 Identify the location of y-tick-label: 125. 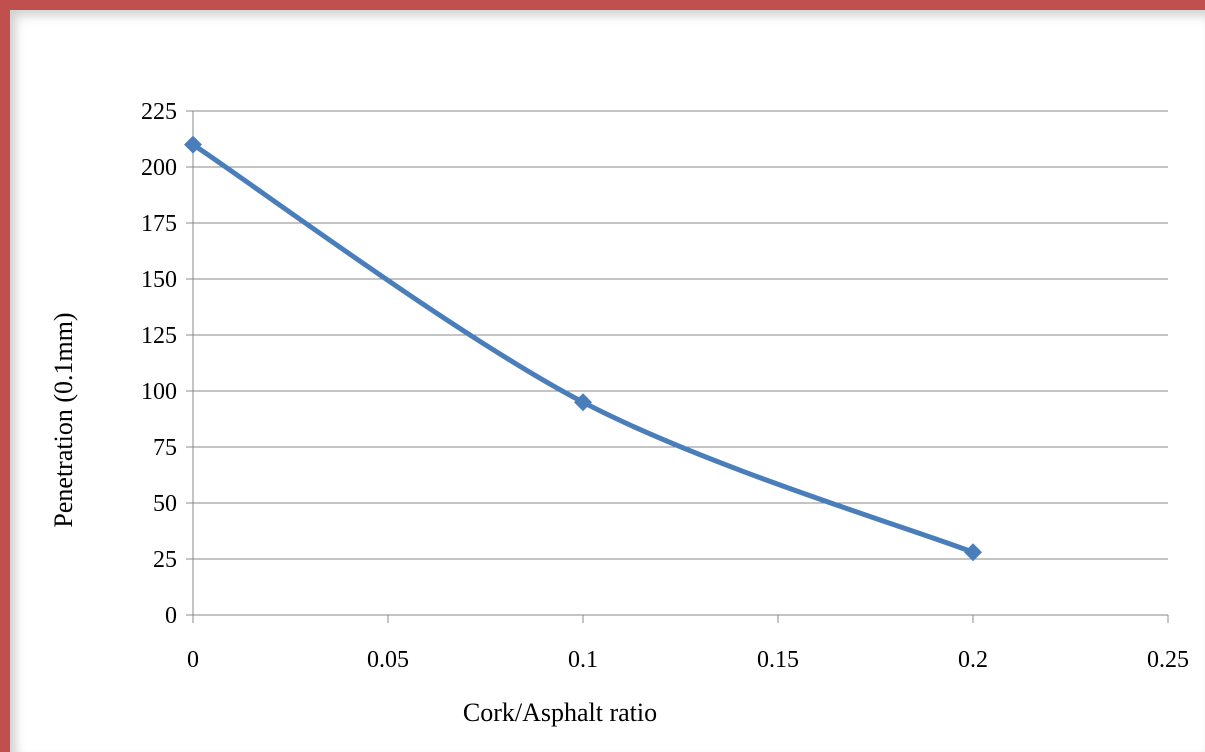
(159, 336).